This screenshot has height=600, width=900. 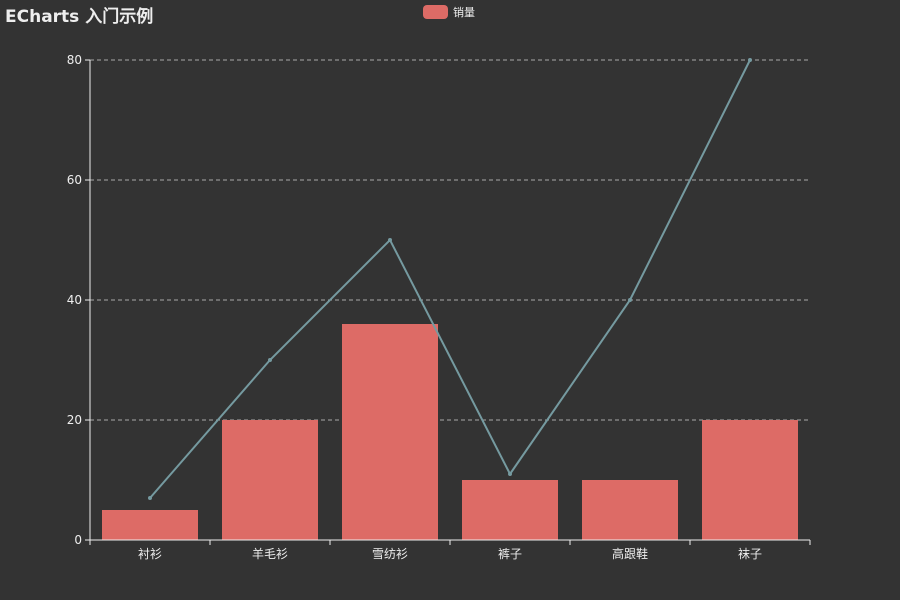 What do you see at coordinates (74, 420) in the screenshot?
I see `y-tick-label: 20` at bounding box center [74, 420].